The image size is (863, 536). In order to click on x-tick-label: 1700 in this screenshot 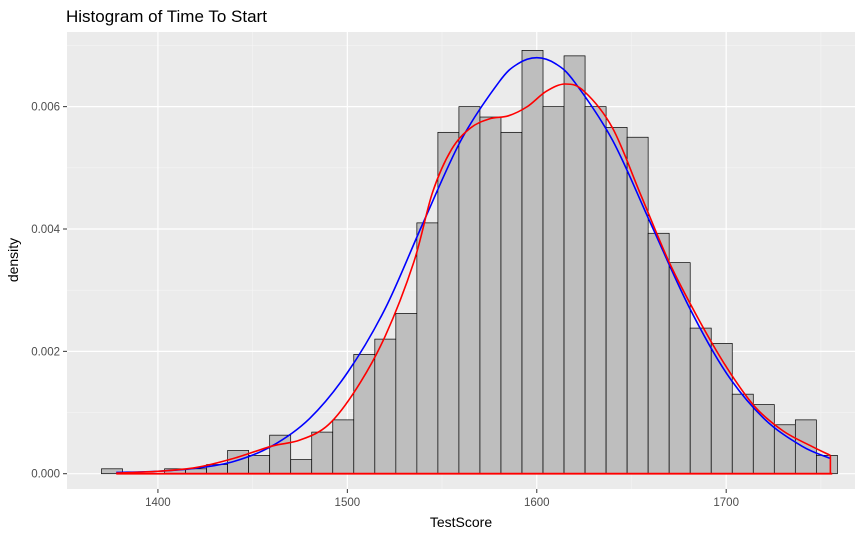, I will do `click(726, 503)`.